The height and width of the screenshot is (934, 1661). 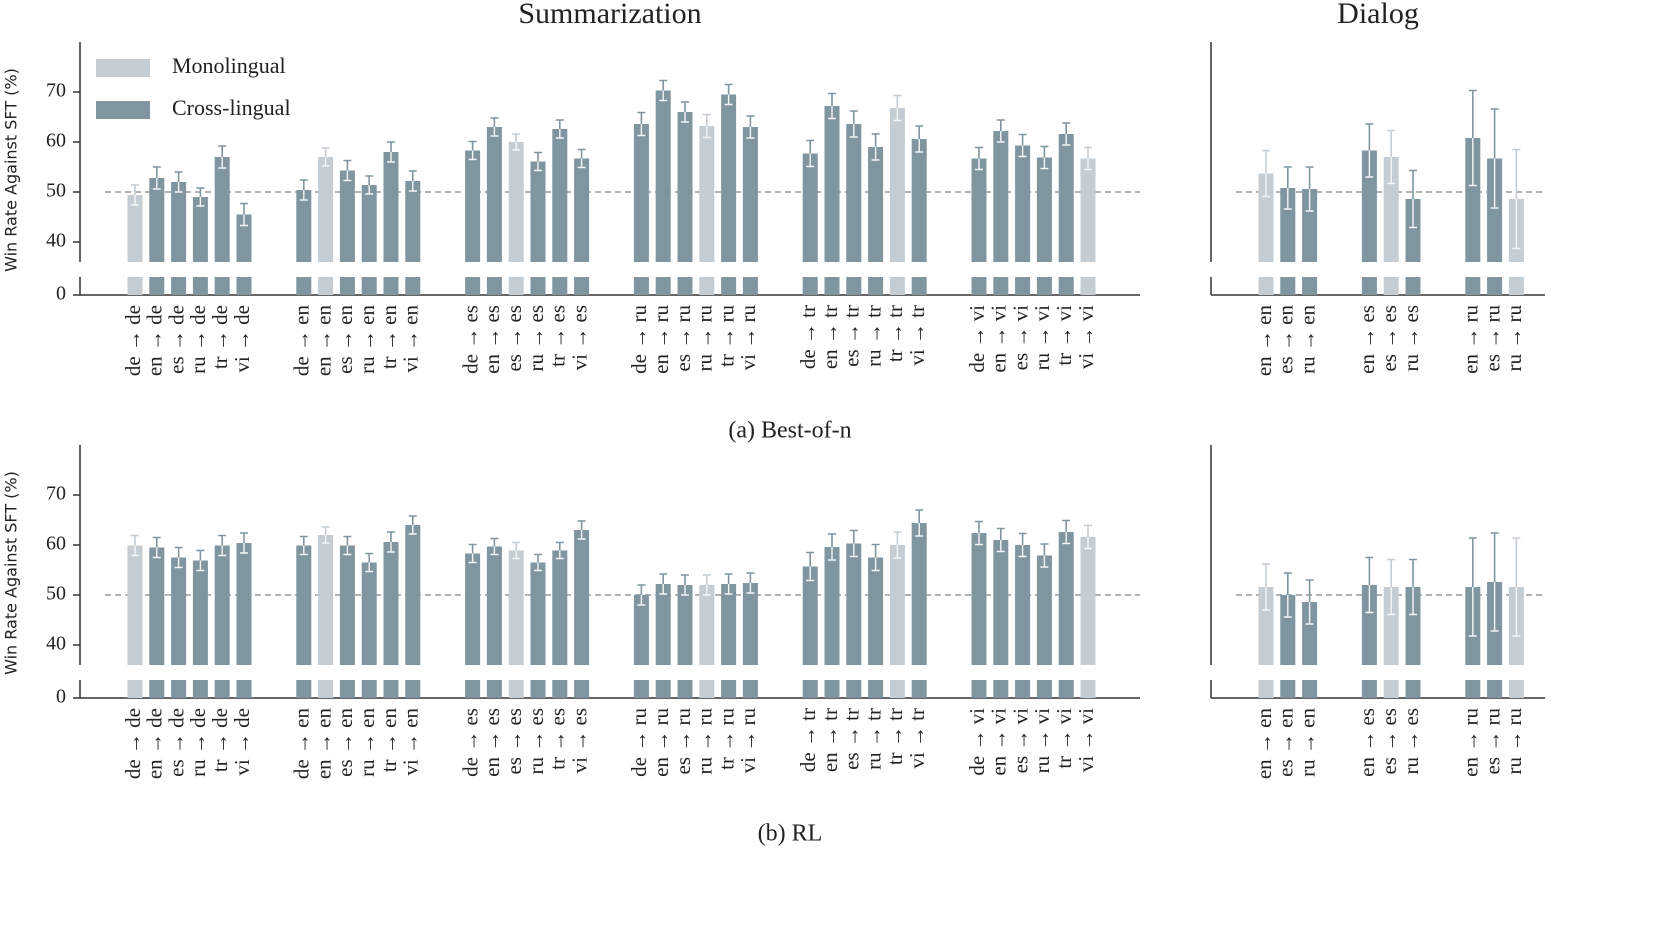 What do you see at coordinates (789, 431) in the screenshot?
I see `caption: (a) Best-of-n` at bounding box center [789, 431].